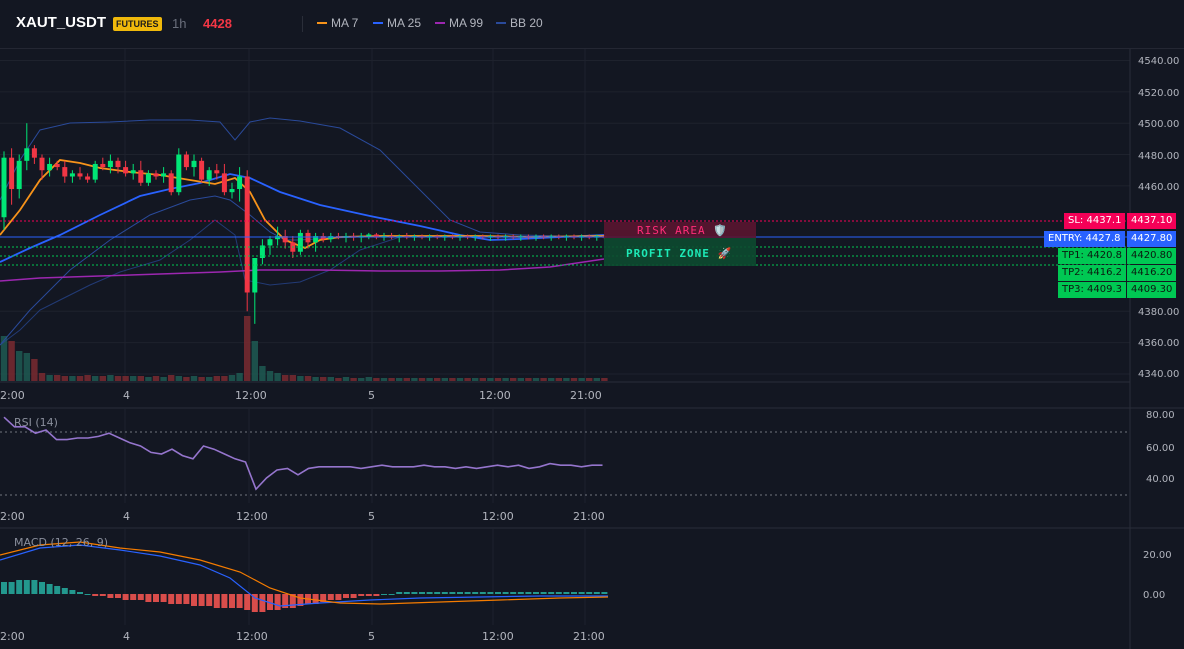 This screenshot has width=1184, height=649. Describe the element at coordinates (1160, 448) in the screenshot. I see `rsi-tick: 60.00` at that location.